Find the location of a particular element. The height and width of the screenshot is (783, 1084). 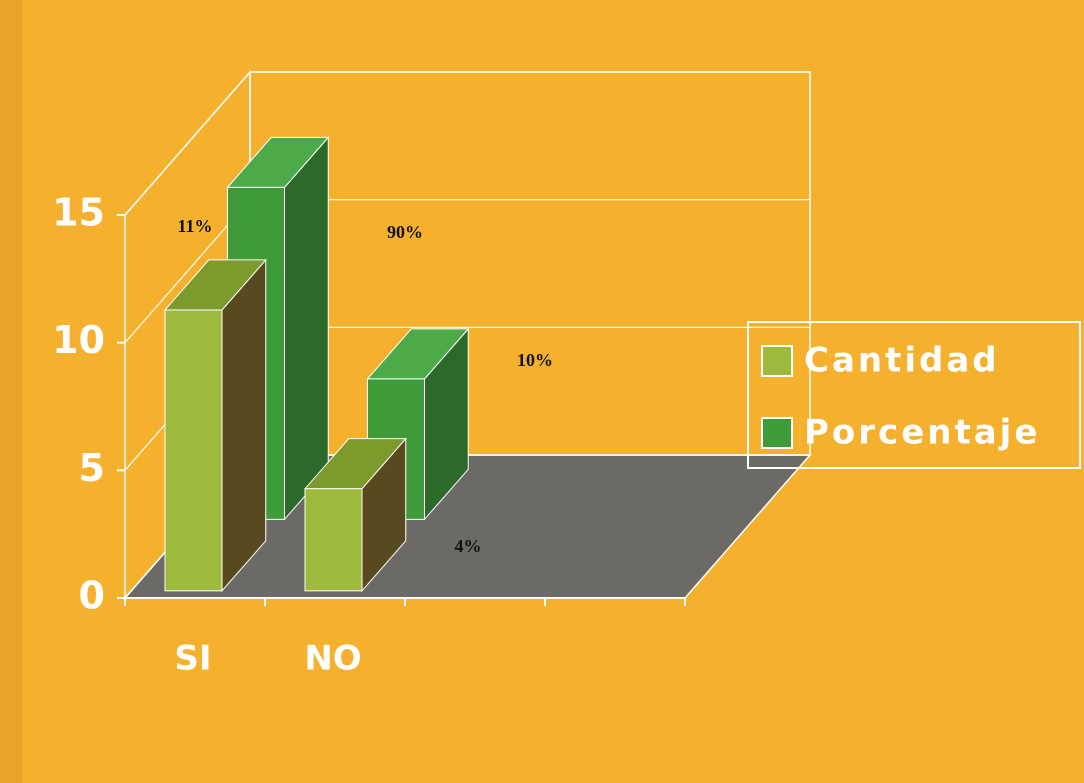

left-edge is located at coordinates (11, 391).